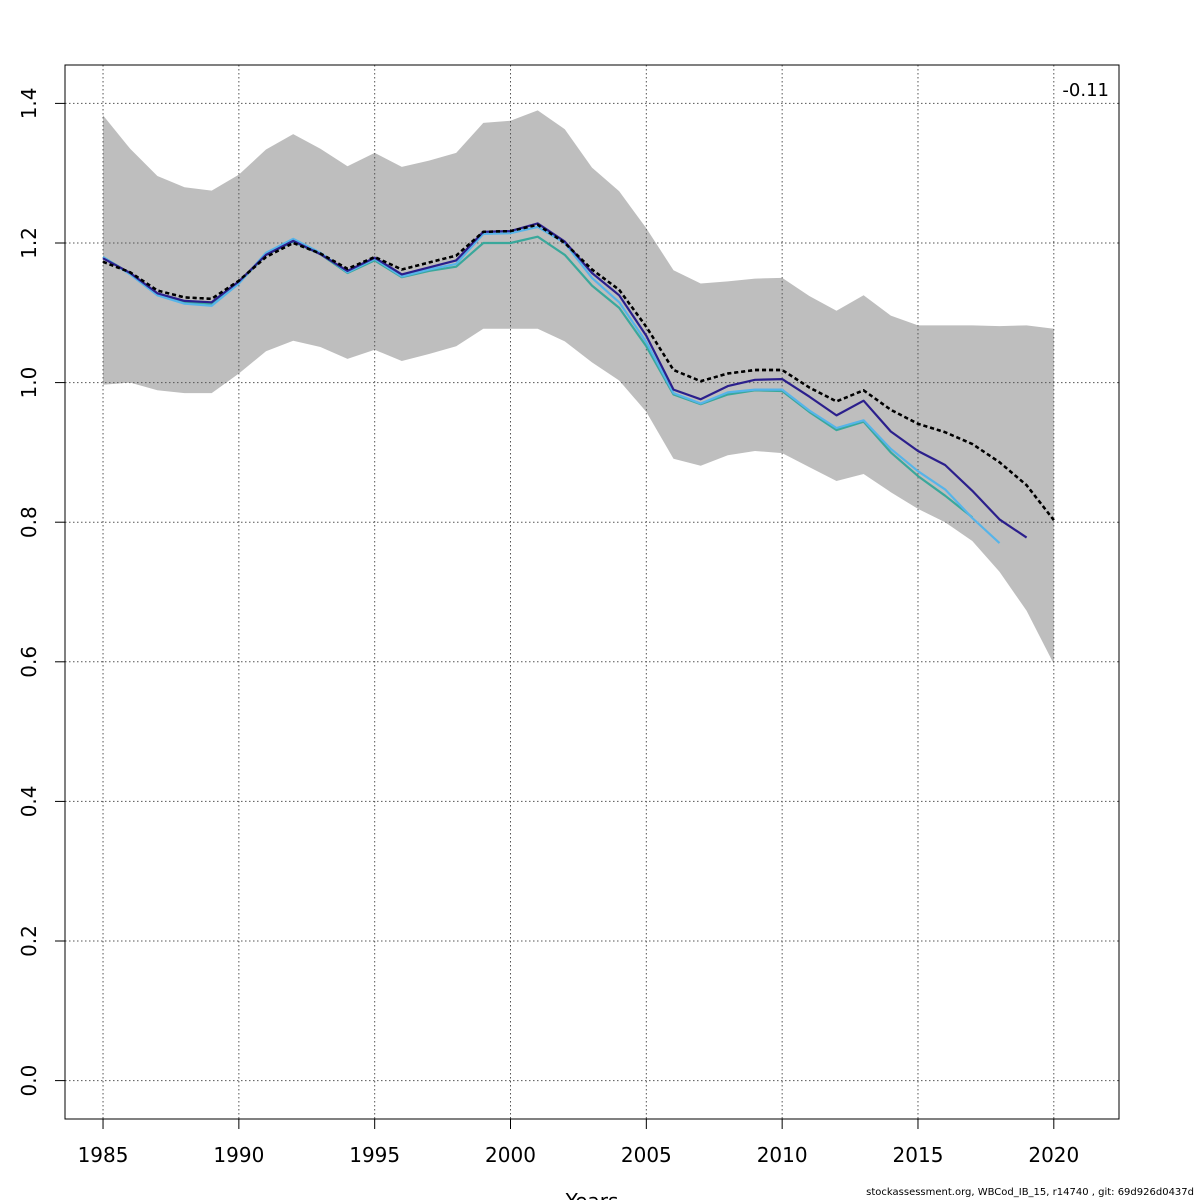 The image size is (1200, 1200). Describe the element at coordinates (782, 1155) in the screenshot. I see `x-tick-label: 2010` at that location.